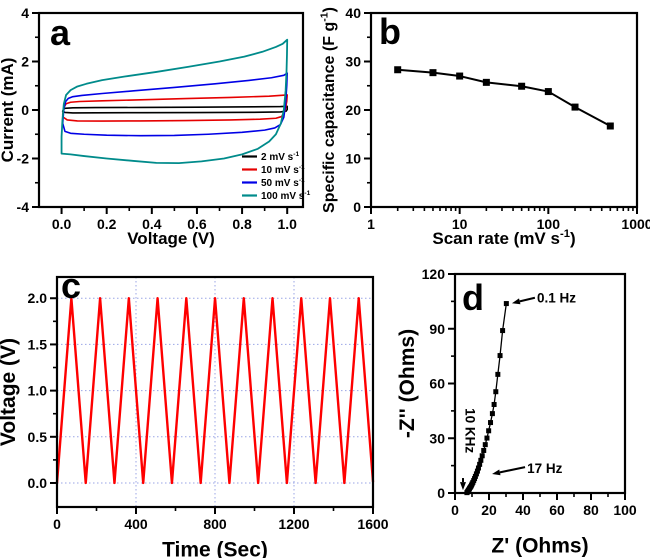 The image size is (650, 558). I want to click on svg-text: 0.4, so click(152, 224).